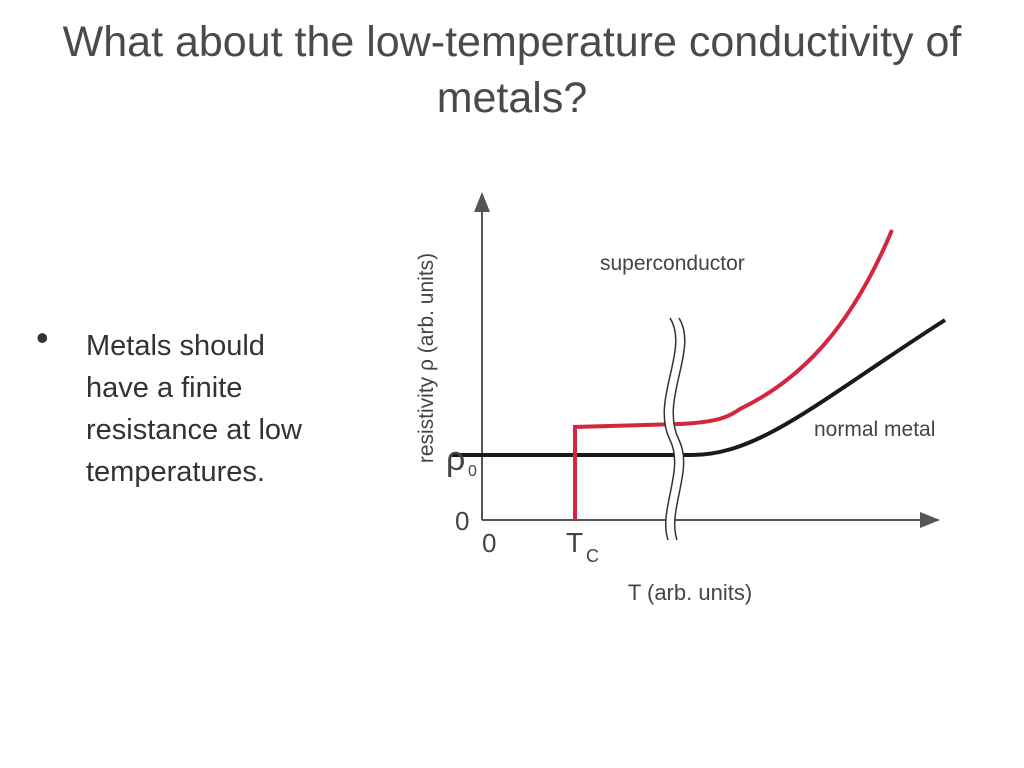 This screenshot has width=1024, height=768. Describe the element at coordinates (592, 556) in the screenshot. I see `tc-subscript: C` at that location.